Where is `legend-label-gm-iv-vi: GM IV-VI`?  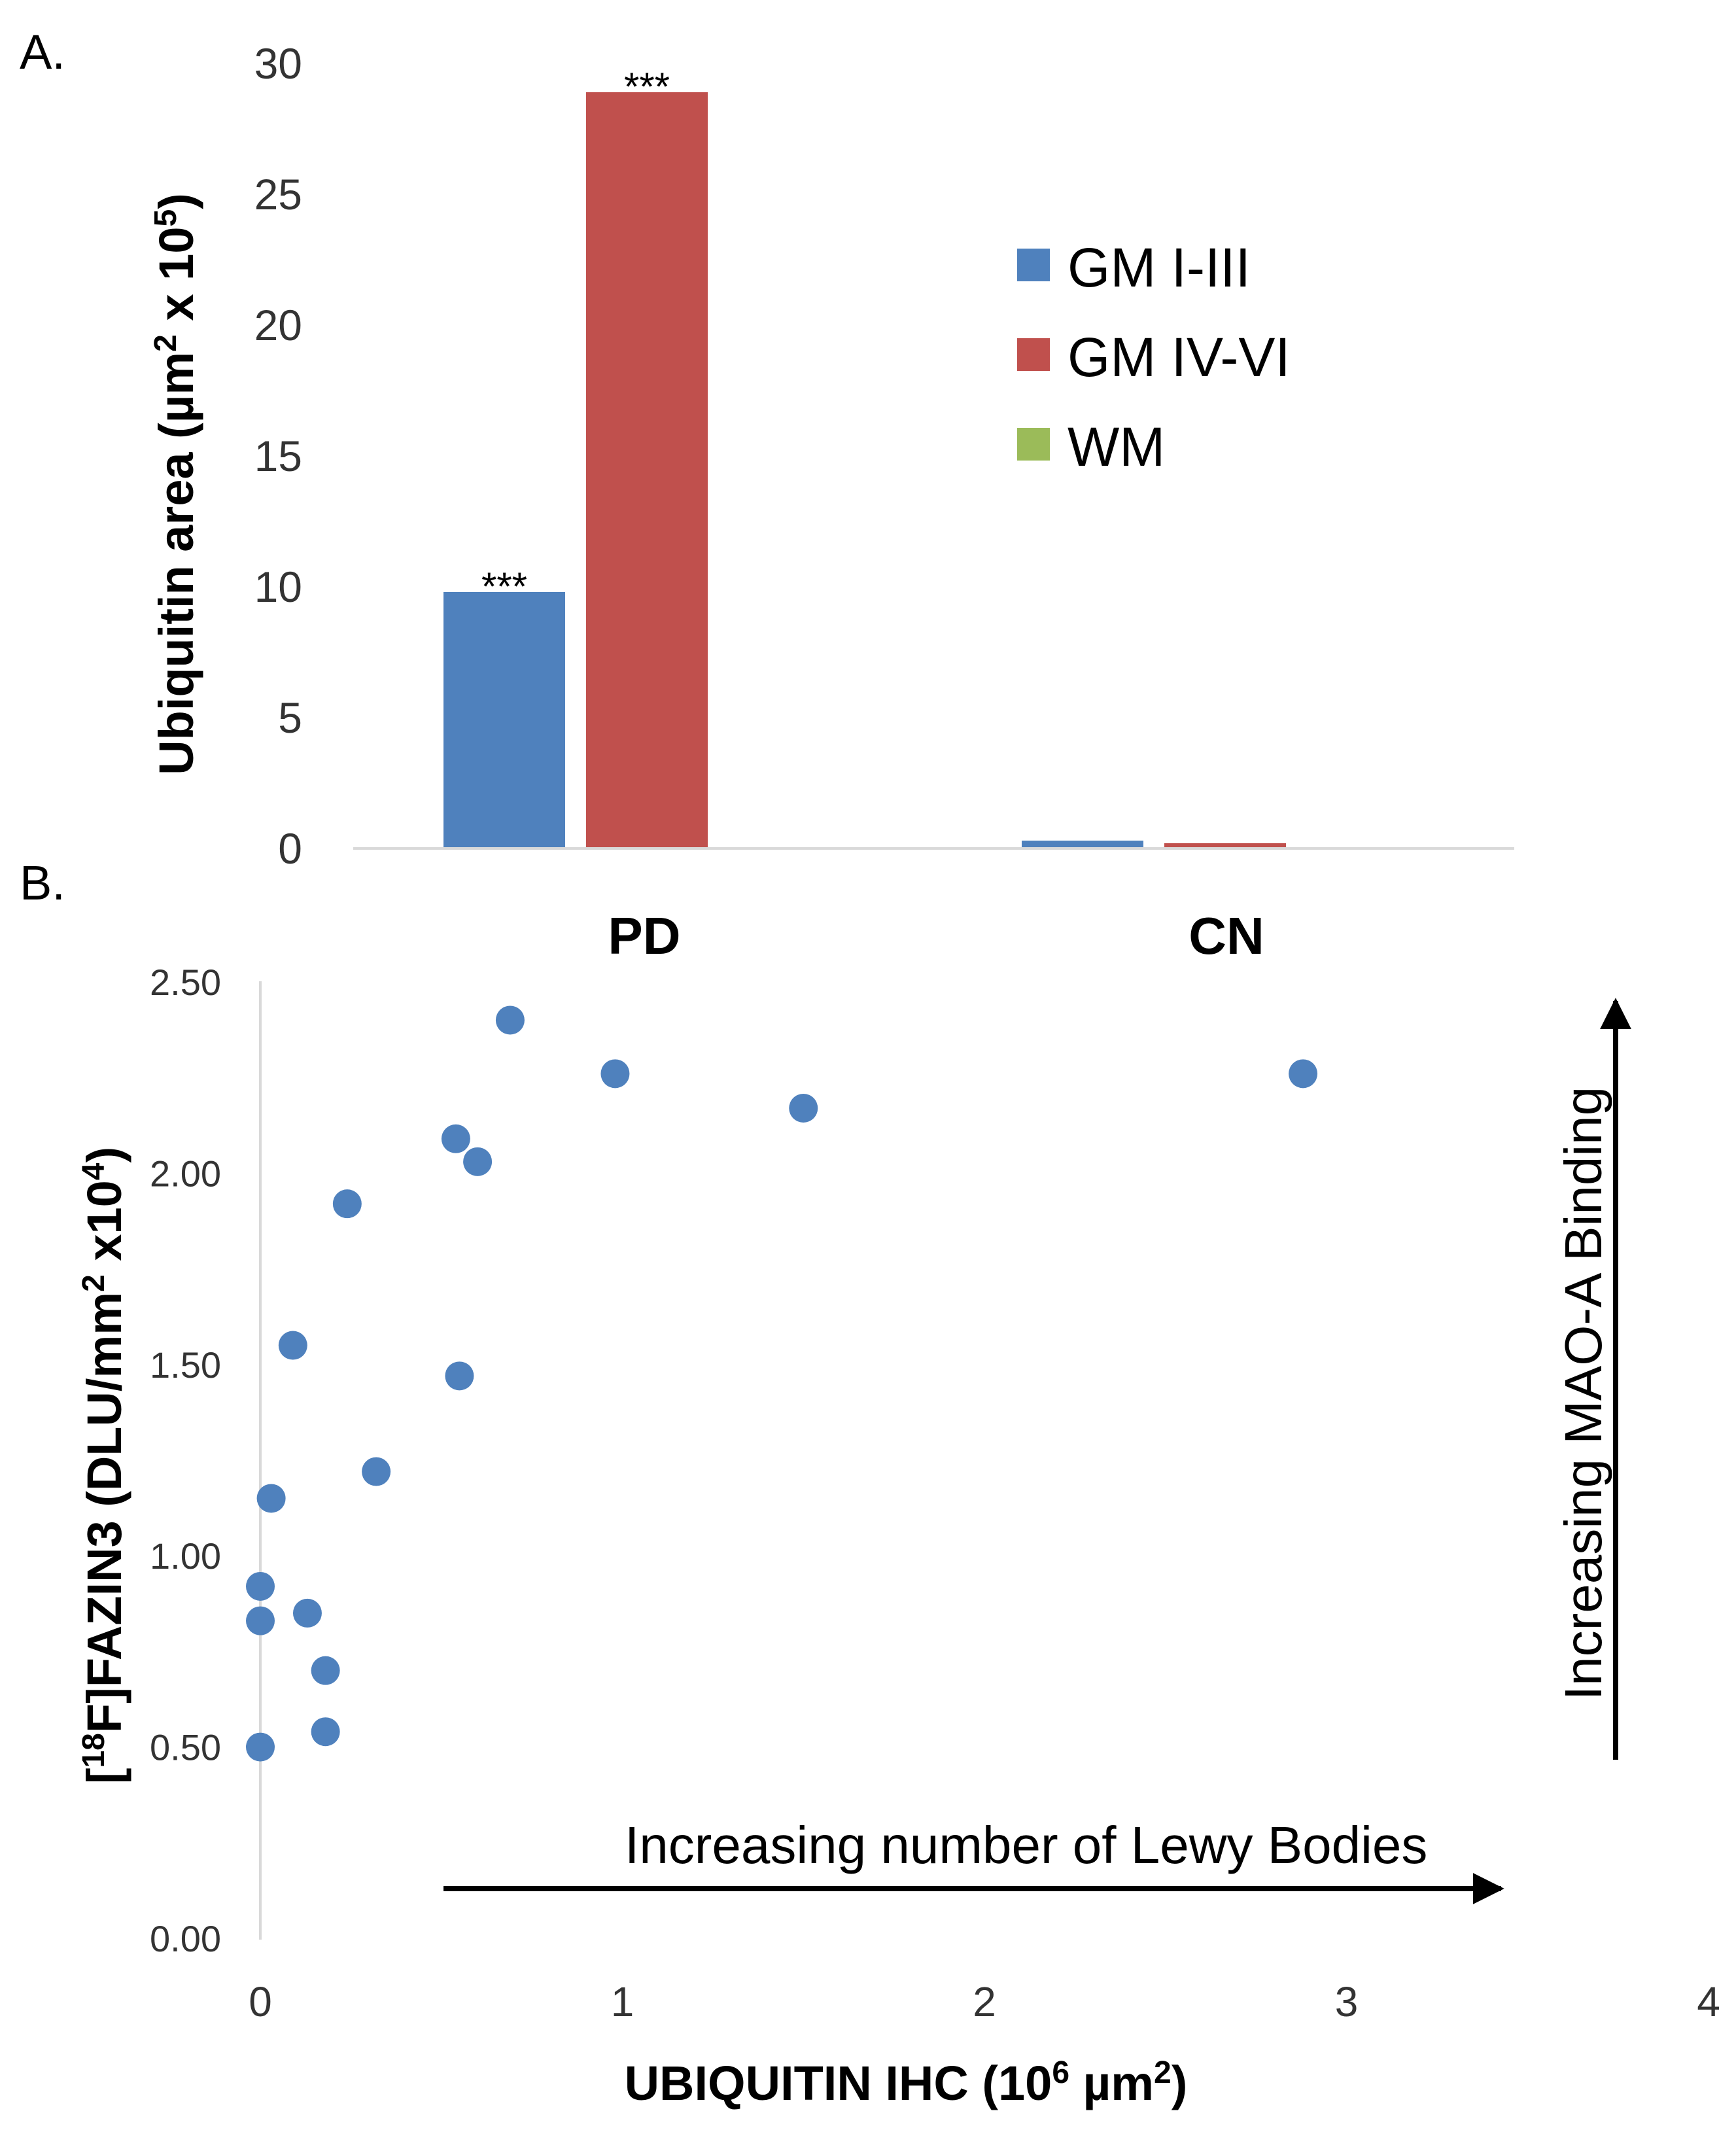 legend-label-gm-iv-vi: GM IV-VI is located at coordinates (1179, 357).